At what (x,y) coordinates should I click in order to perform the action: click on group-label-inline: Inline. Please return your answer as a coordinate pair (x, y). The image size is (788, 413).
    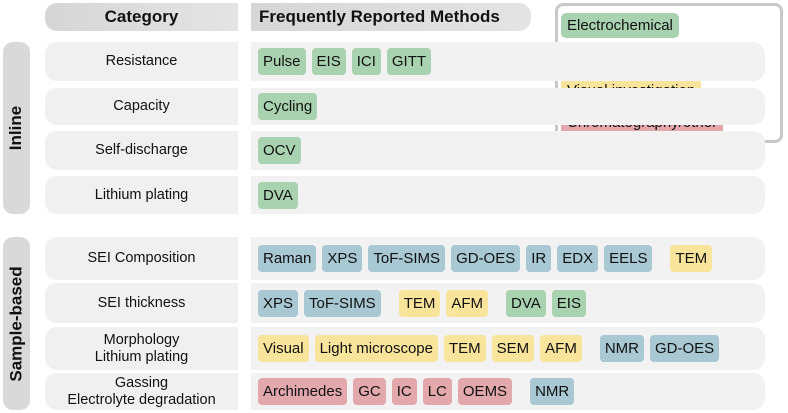
    Looking at the image, I should click on (16, 128).